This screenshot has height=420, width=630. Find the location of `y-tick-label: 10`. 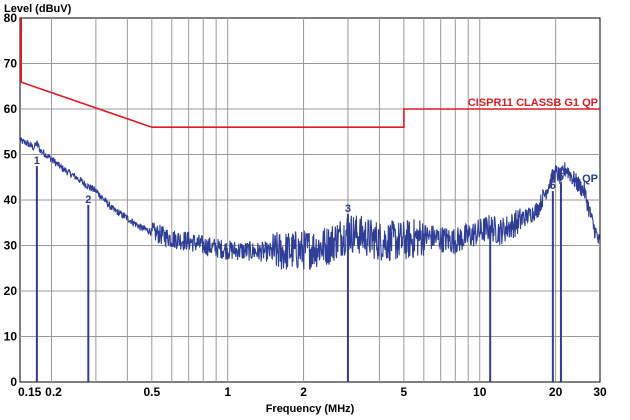

y-tick-label: 10 is located at coordinates (11, 337).